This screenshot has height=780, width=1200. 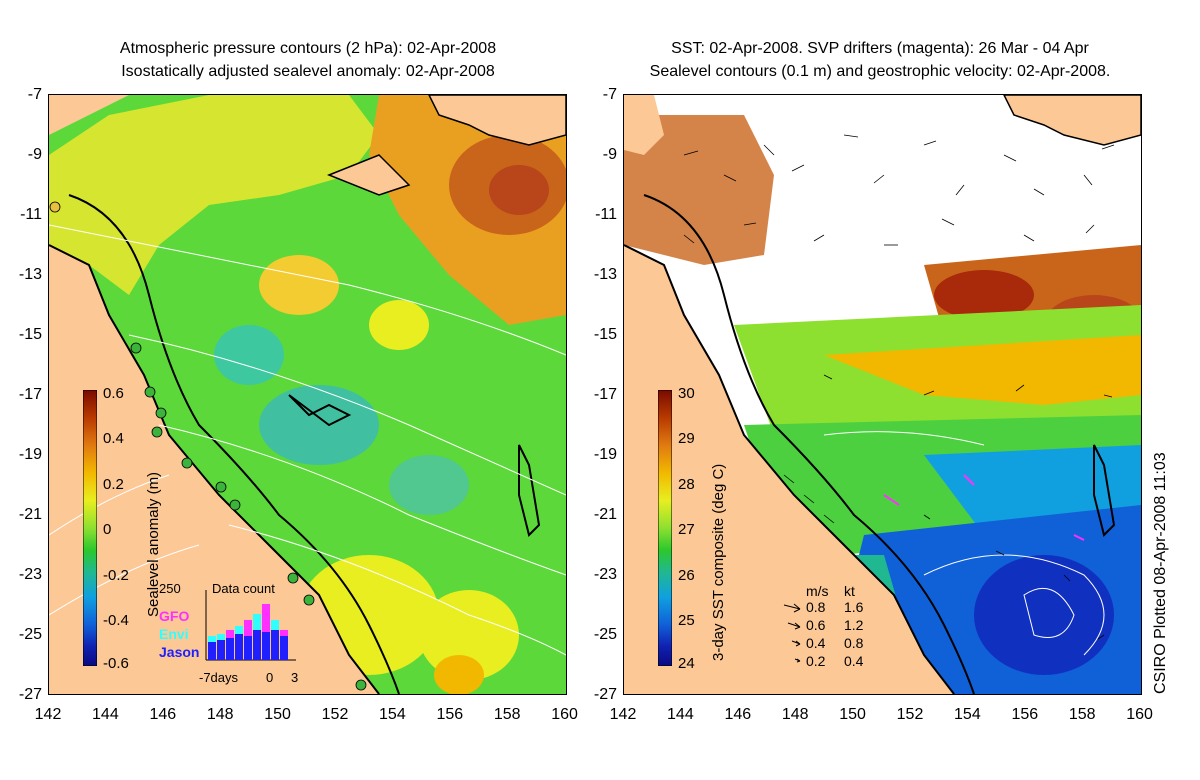 What do you see at coordinates (816, 625) in the screenshot?
I see `velocity-legend-row: 0.6` at bounding box center [816, 625].